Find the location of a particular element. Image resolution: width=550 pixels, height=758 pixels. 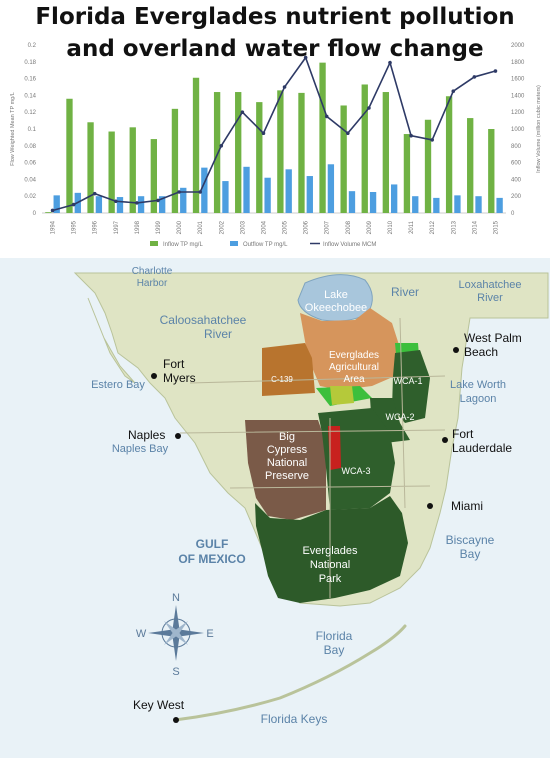

compass-rose: N S E W is located at coordinates (175, 635).